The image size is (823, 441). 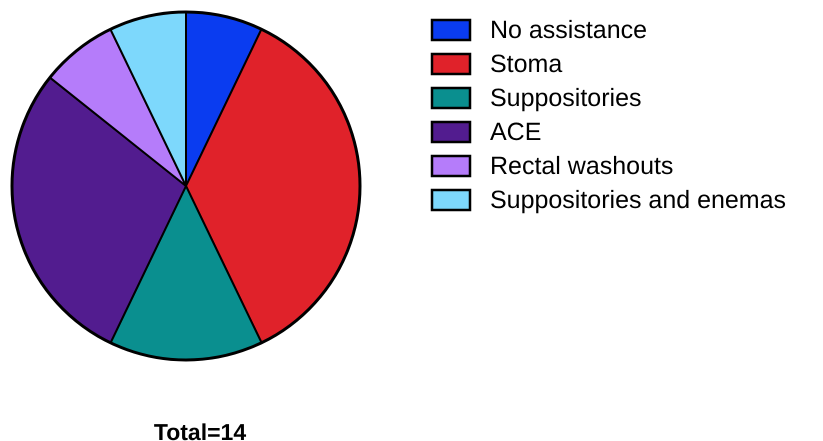 I want to click on legend-label: Stoma, so click(x=526, y=64).